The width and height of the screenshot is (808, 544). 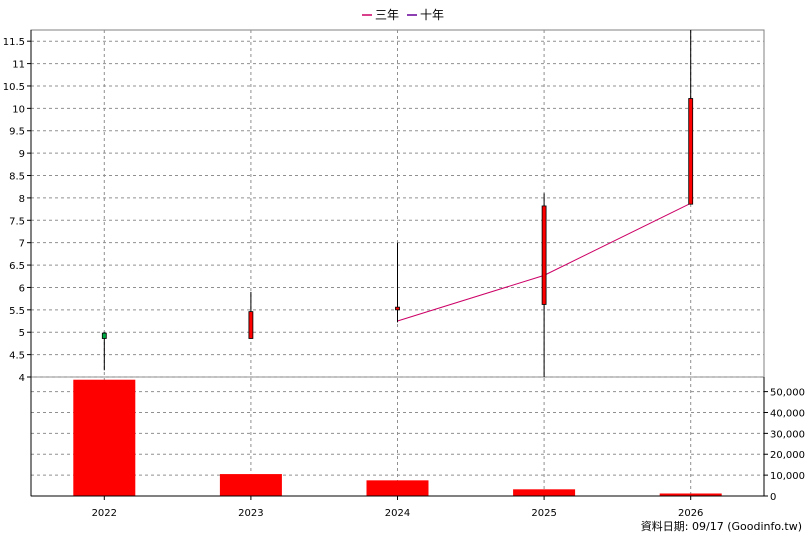 What do you see at coordinates (787, 413) in the screenshot?
I see `volume-tick-label: 40,000` at bounding box center [787, 413].